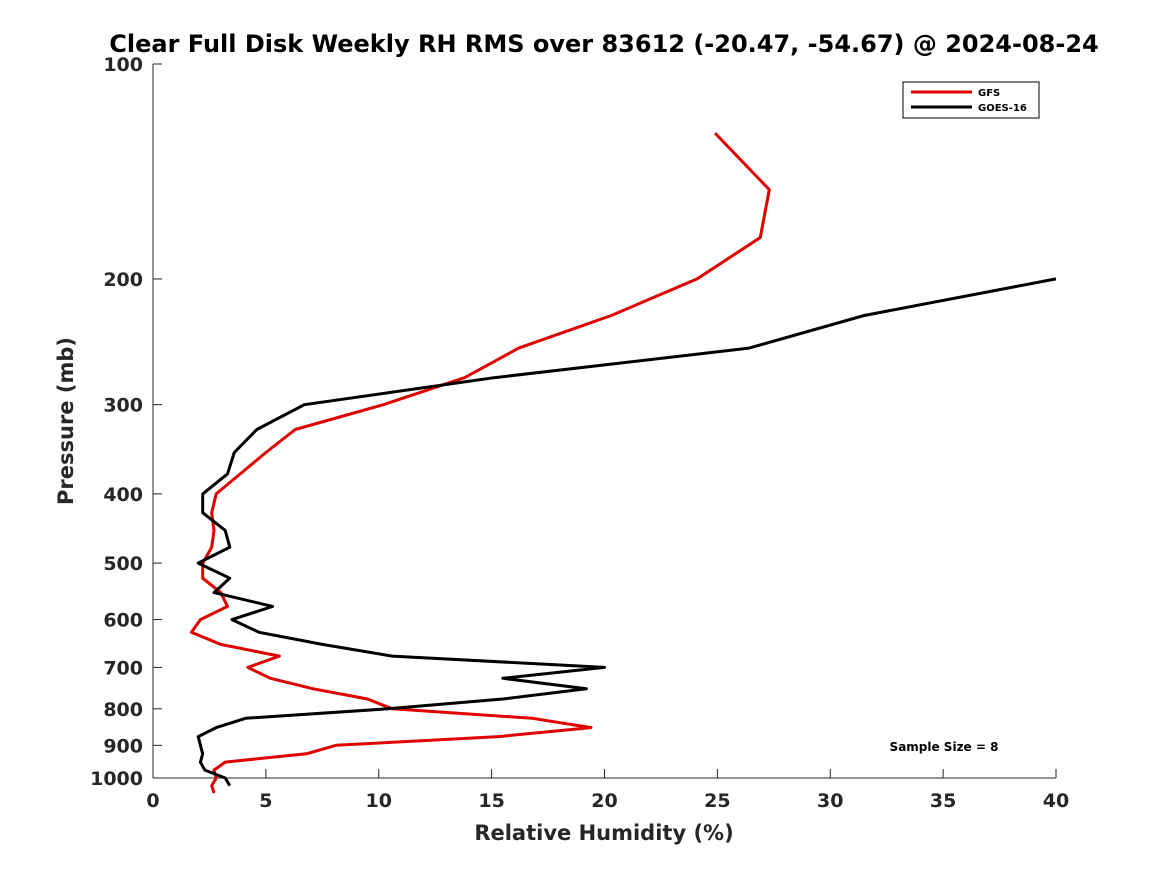  What do you see at coordinates (989, 93) in the screenshot?
I see `legend-label-gfs: GFS` at bounding box center [989, 93].